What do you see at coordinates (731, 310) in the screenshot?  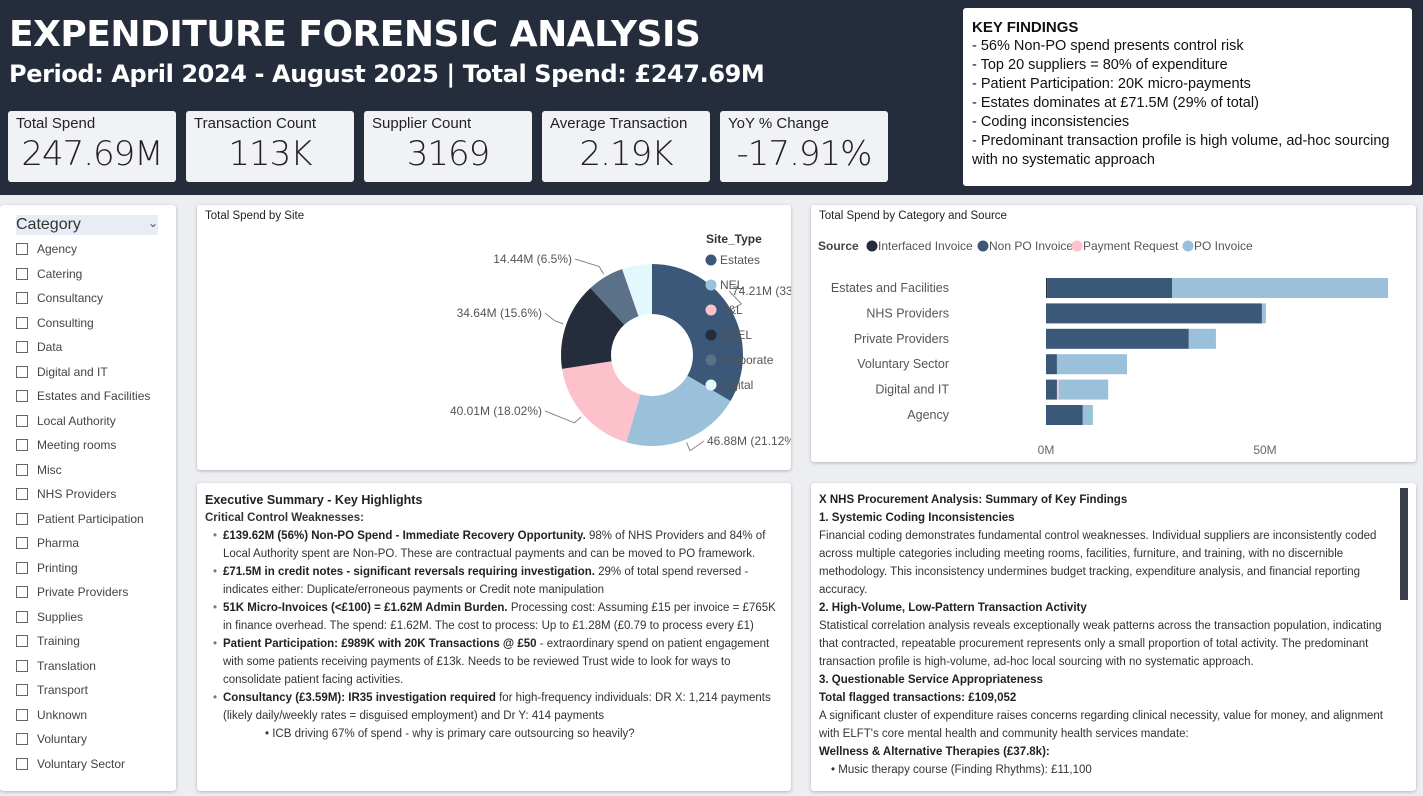 I see `legend-item: B&L` at bounding box center [731, 310].